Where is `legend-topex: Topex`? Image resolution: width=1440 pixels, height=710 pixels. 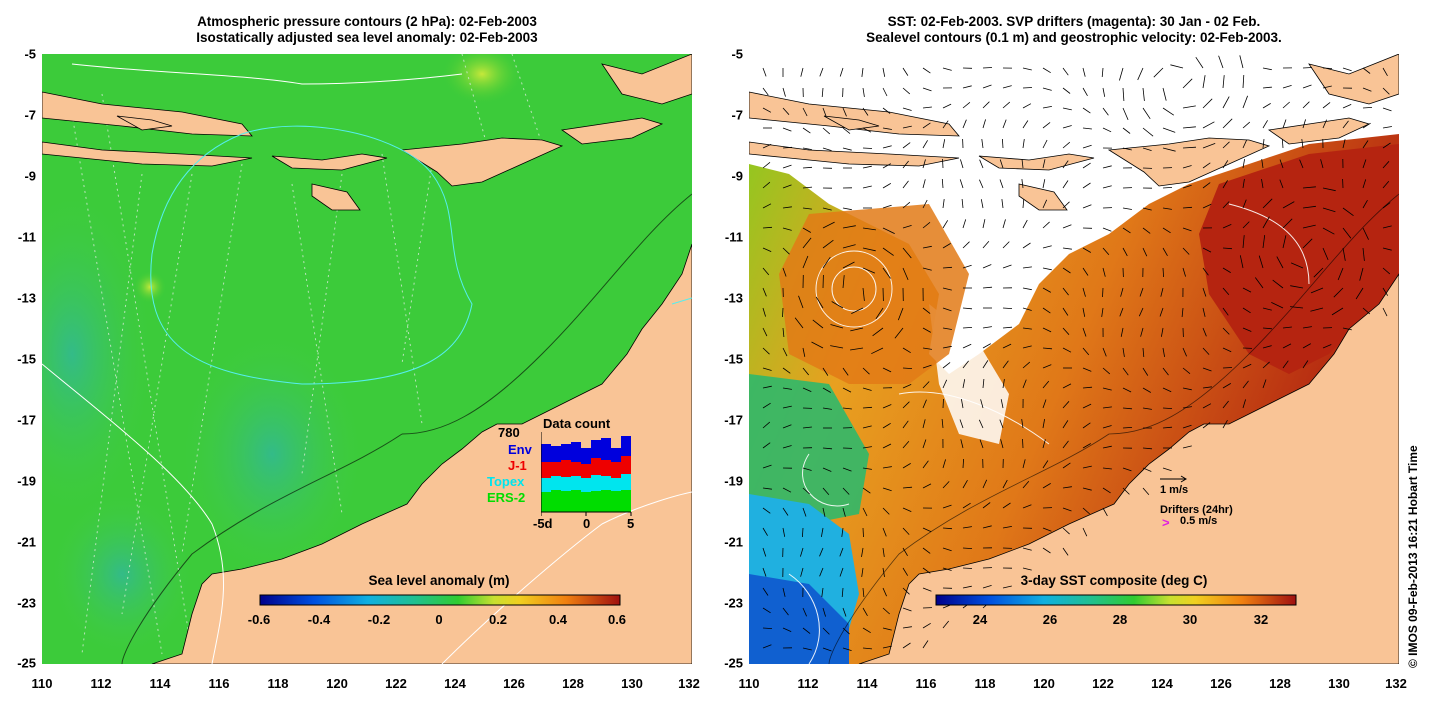
legend-topex: Topex is located at coordinates (506, 481).